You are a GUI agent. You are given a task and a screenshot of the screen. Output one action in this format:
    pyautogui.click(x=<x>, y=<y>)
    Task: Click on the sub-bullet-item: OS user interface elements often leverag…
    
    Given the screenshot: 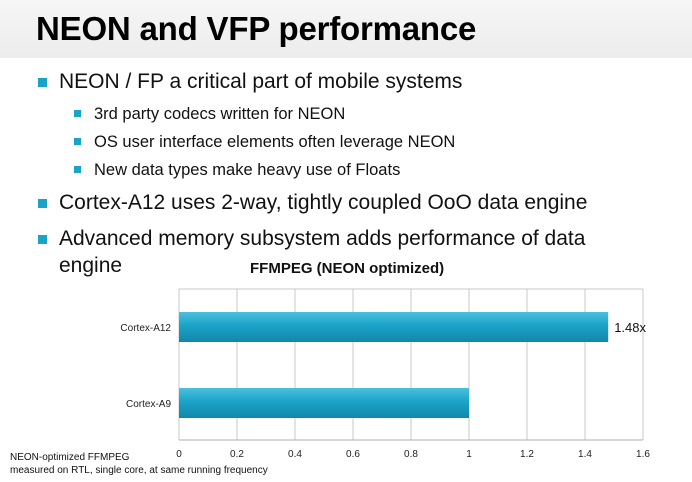 What is the action you would take?
    pyautogui.click(x=264, y=142)
    